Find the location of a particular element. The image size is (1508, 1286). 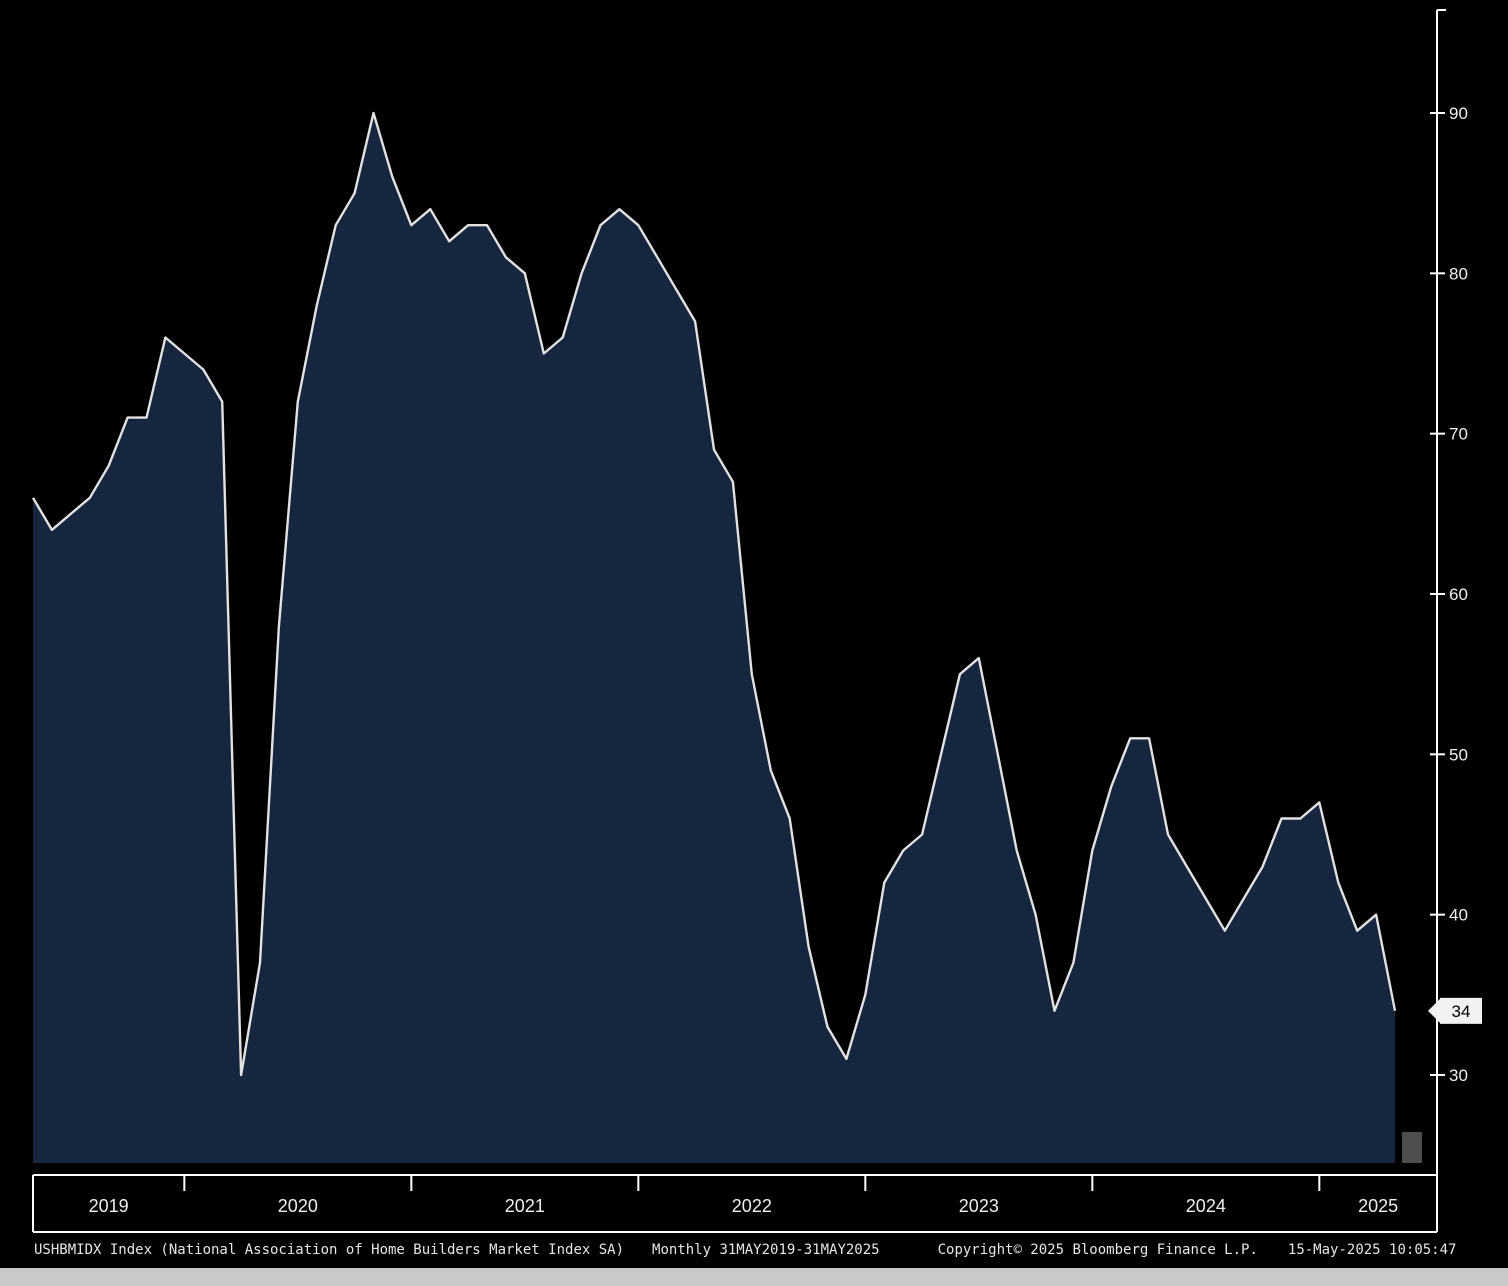

last-value-badge is located at coordinates (1461, 1010).